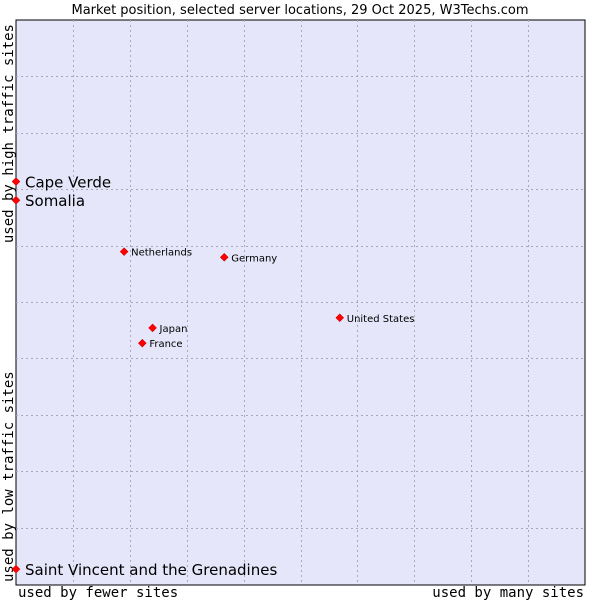 This screenshot has height=600, width=600. Describe the element at coordinates (55, 201) in the screenshot. I see `point-label: Somalia` at that location.